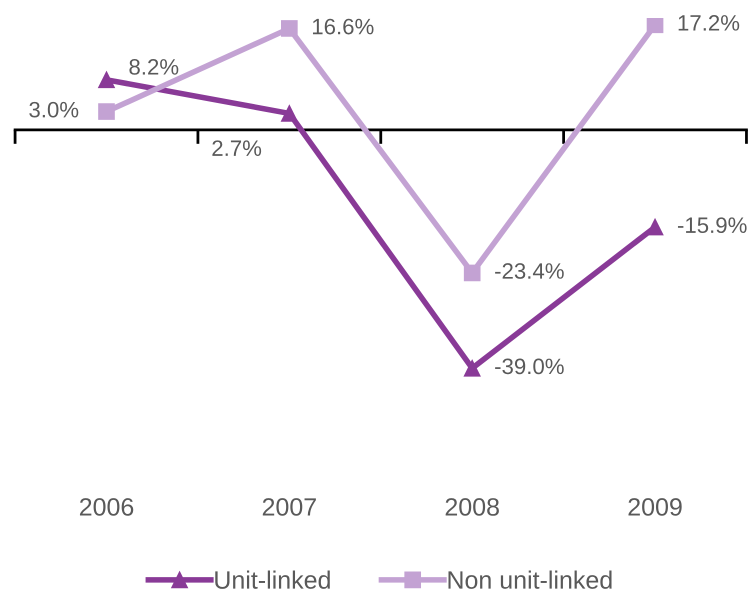  Describe the element at coordinates (529, 271) in the screenshot. I see `data-label: -23.4%` at that location.